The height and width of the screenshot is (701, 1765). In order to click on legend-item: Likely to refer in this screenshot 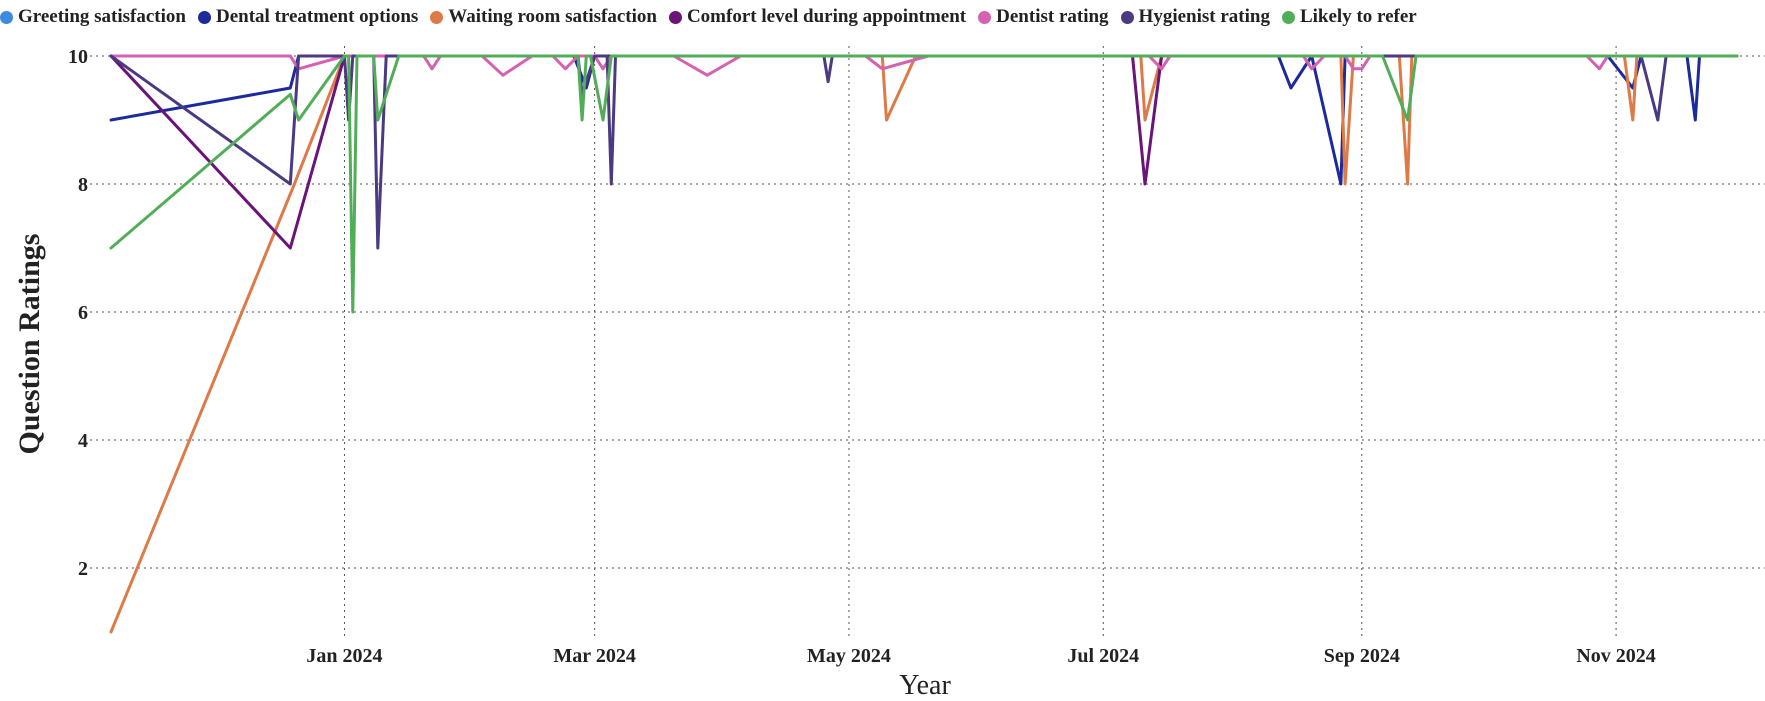, I will do `click(1349, 17)`.